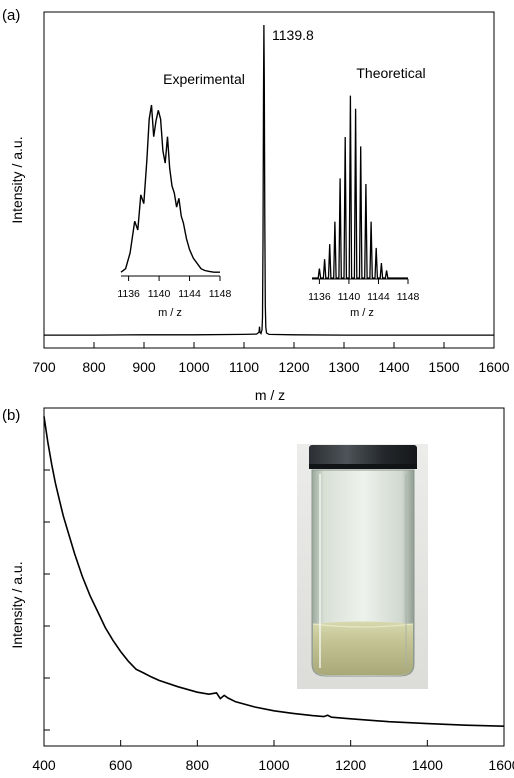 Image resolution: width=514 pixels, height=778 pixels. I want to click on panel-a-x-tick-label: 900, so click(144, 367).